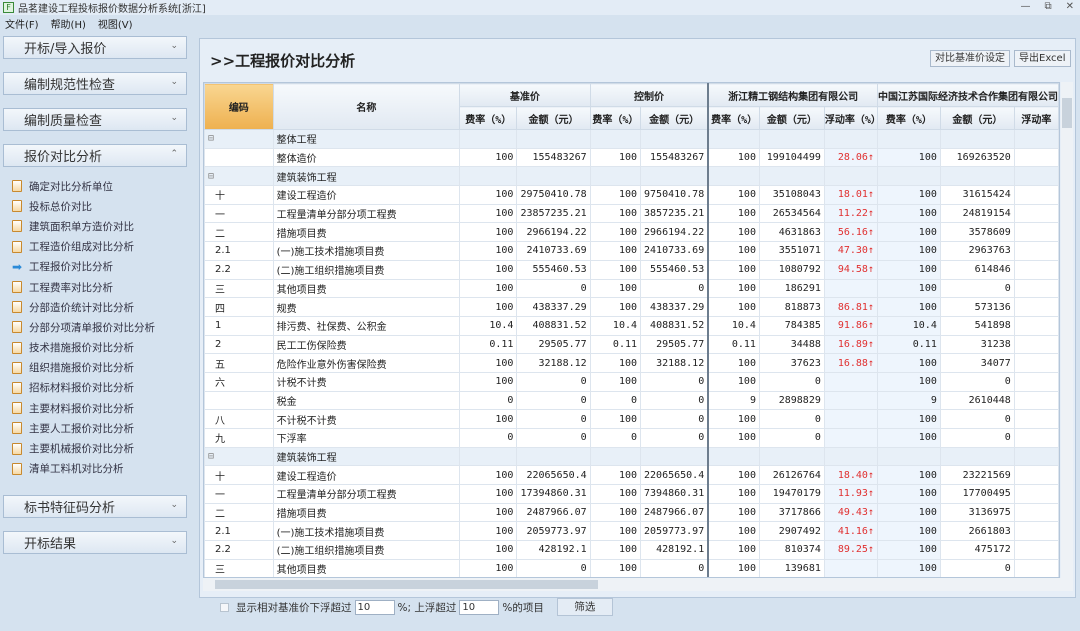 The image size is (1080, 631). Describe the element at coordinates (22, 25) in the screenshot. I see `menu-file: 文件(F)` at that location.